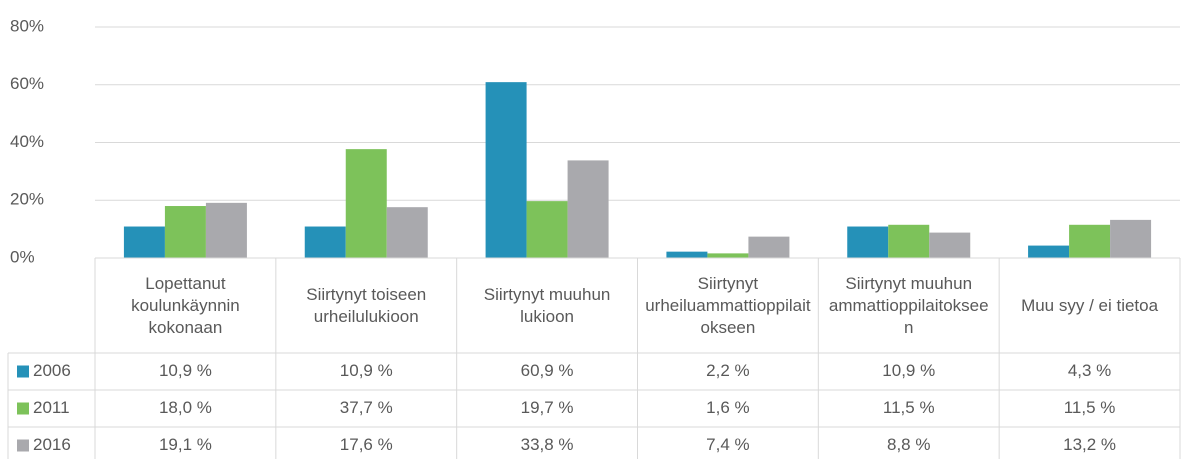 Image resolution: width=1193 pixels, height=459 pixels. What do you see at coordinates (908, 444) in the screenshot?
I see `table-value: 8,8 %` at bounding box center [908, 444].